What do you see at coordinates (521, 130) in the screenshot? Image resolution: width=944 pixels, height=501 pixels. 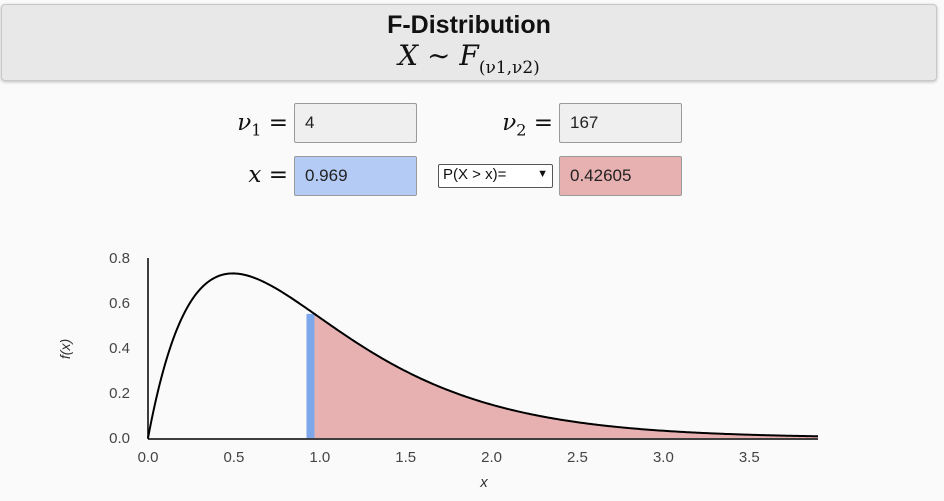 I see `nu2-subscript: 2` at bounding box center [521, 130].